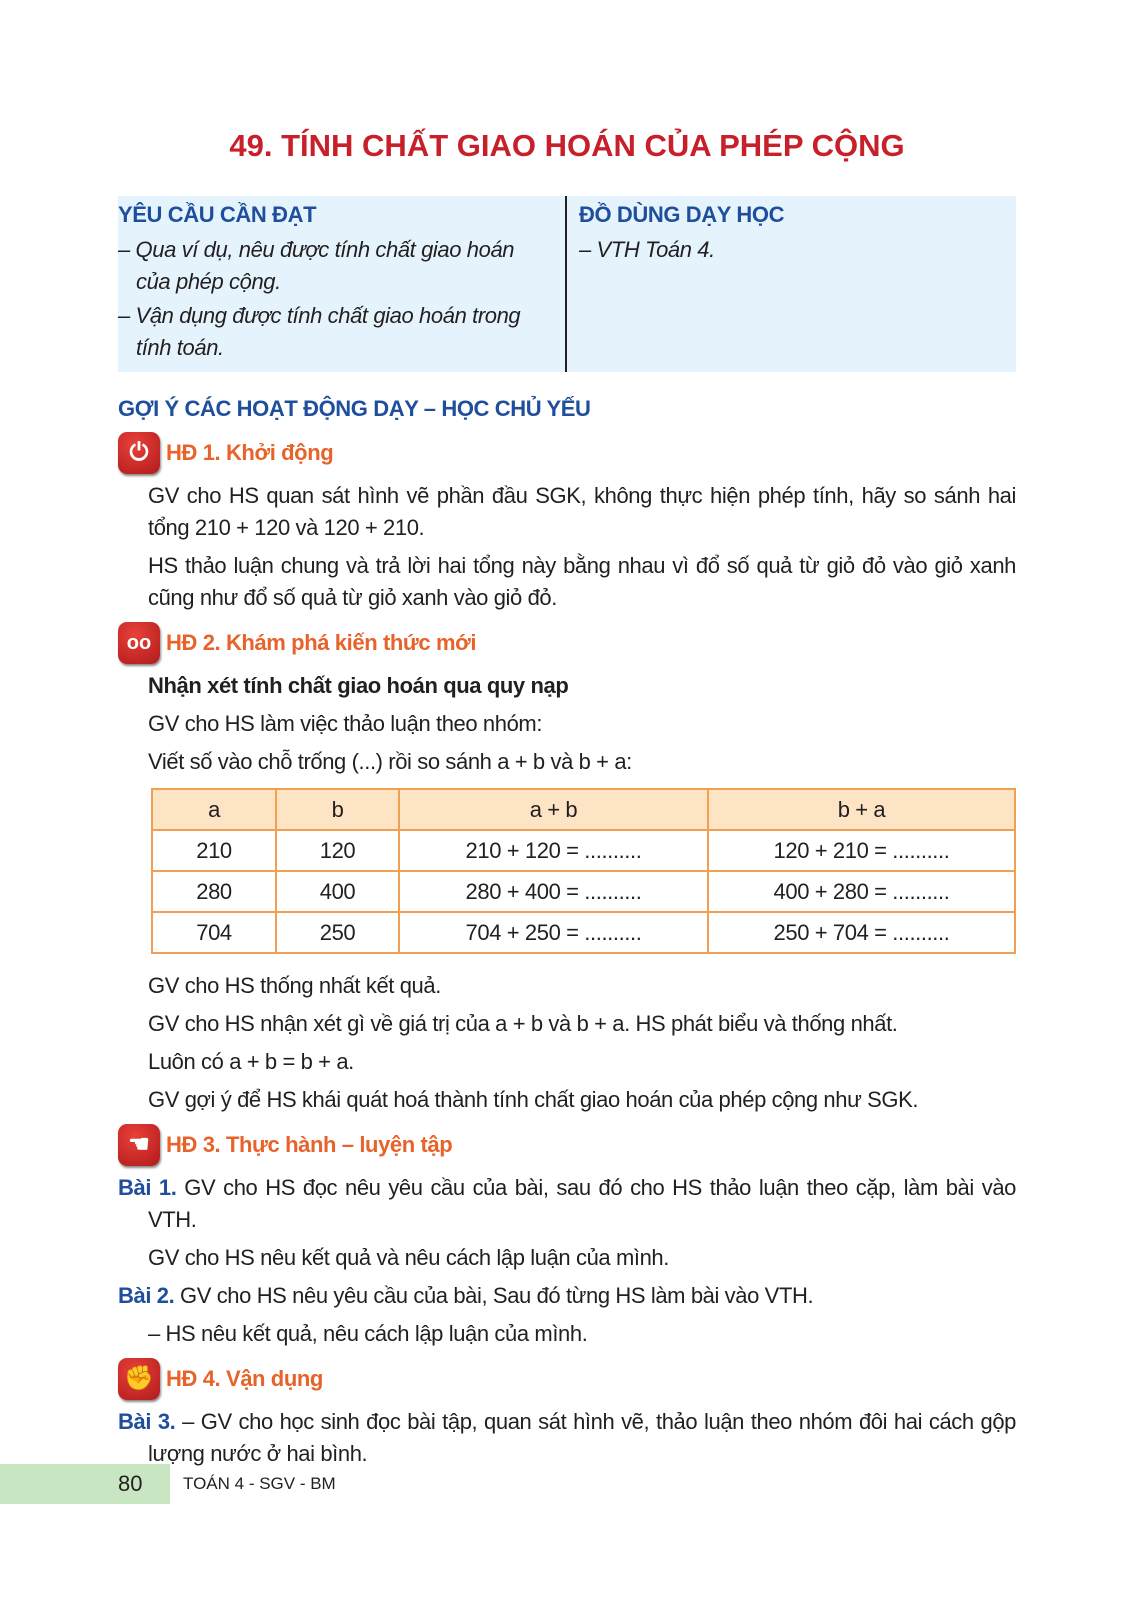 The height and width of the screenshot is (1601, 1140). I want to click on hd3-title: HĐ 3. Thực hành – luyện tập, so click(309, 1144).